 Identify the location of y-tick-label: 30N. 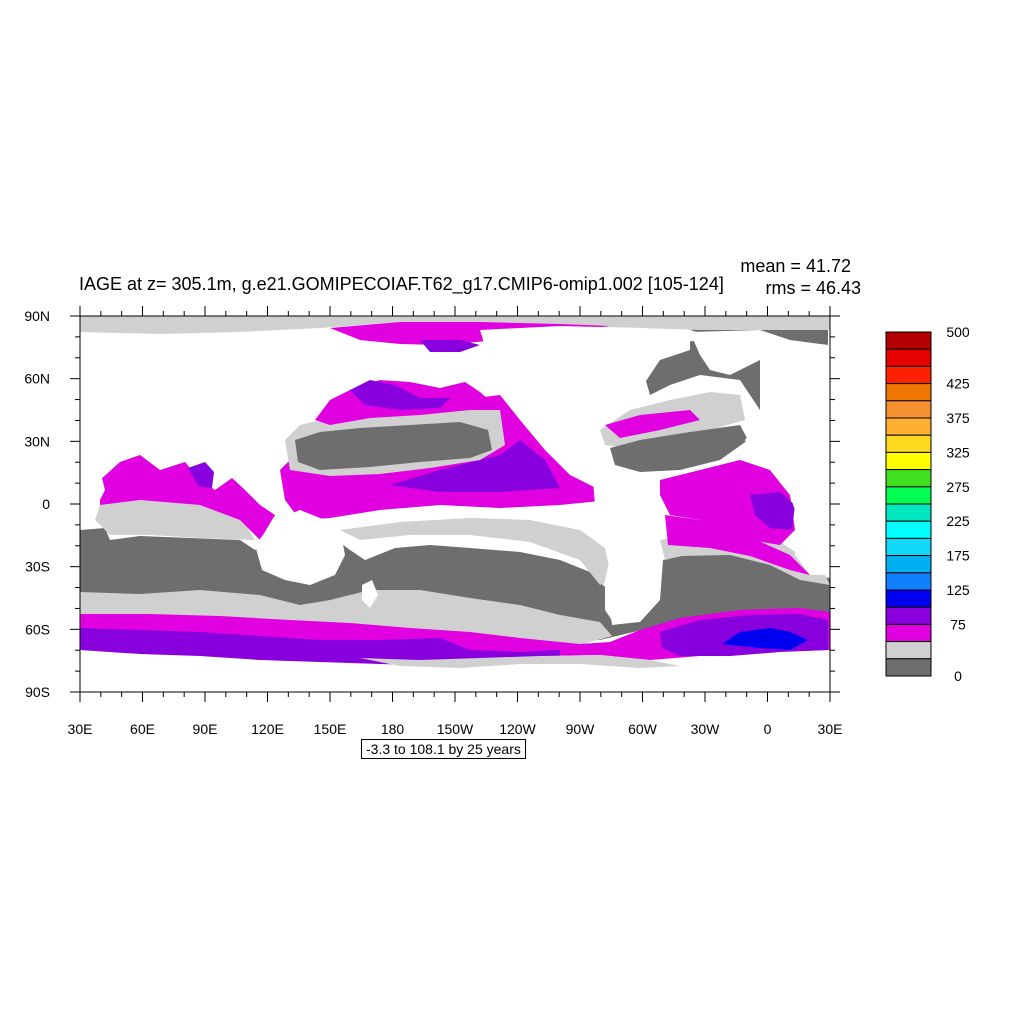
(37, 441).